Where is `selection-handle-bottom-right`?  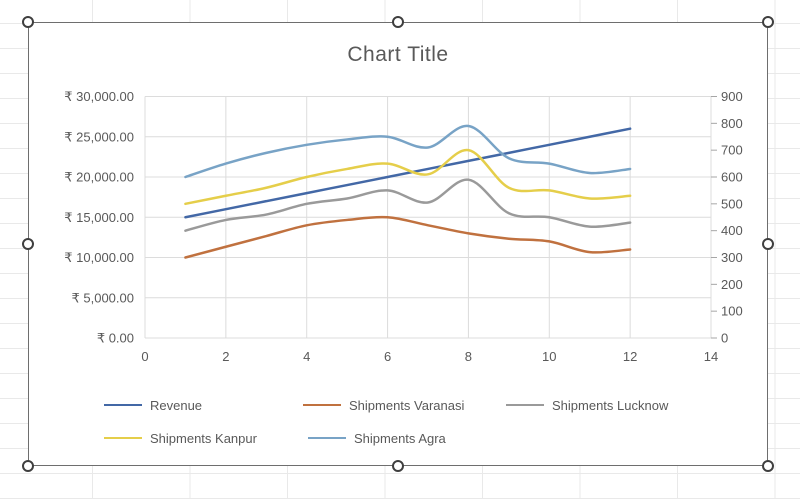 selection-handle-bottom-right is located at coordinates (767, 465).